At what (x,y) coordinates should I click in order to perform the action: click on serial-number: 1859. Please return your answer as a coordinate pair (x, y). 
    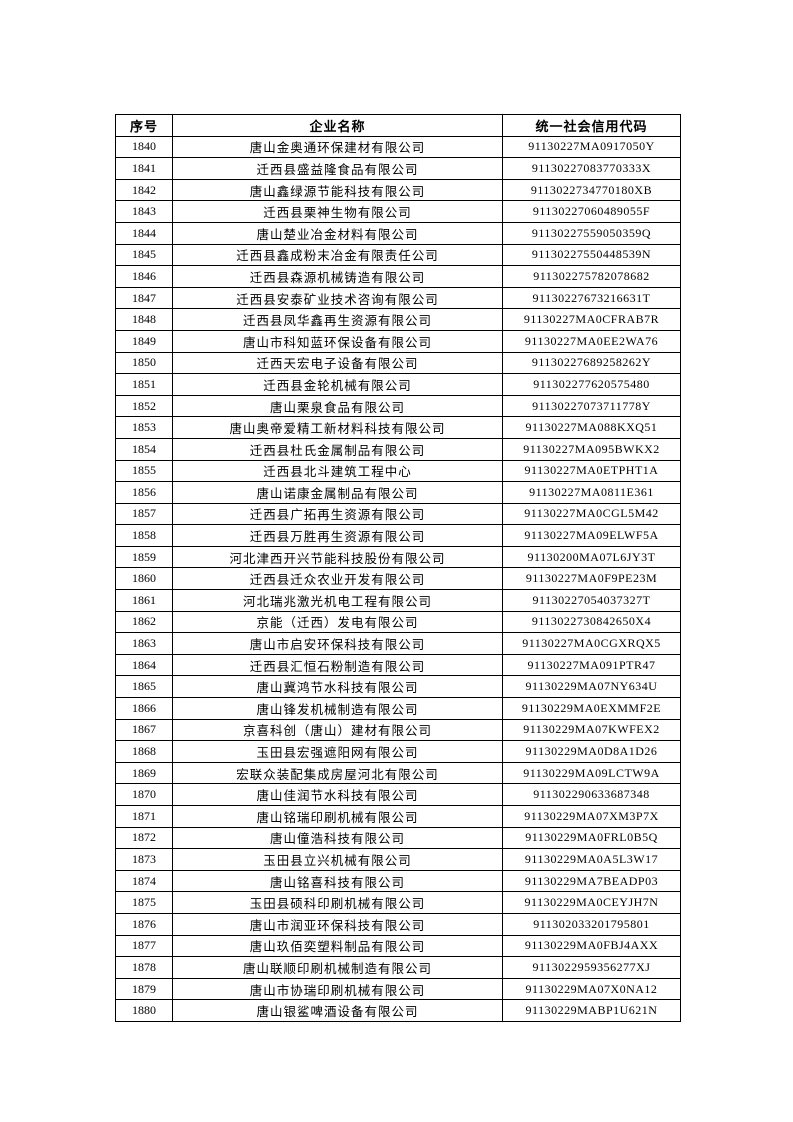
    Looking at the image, I should click on (144, 557).